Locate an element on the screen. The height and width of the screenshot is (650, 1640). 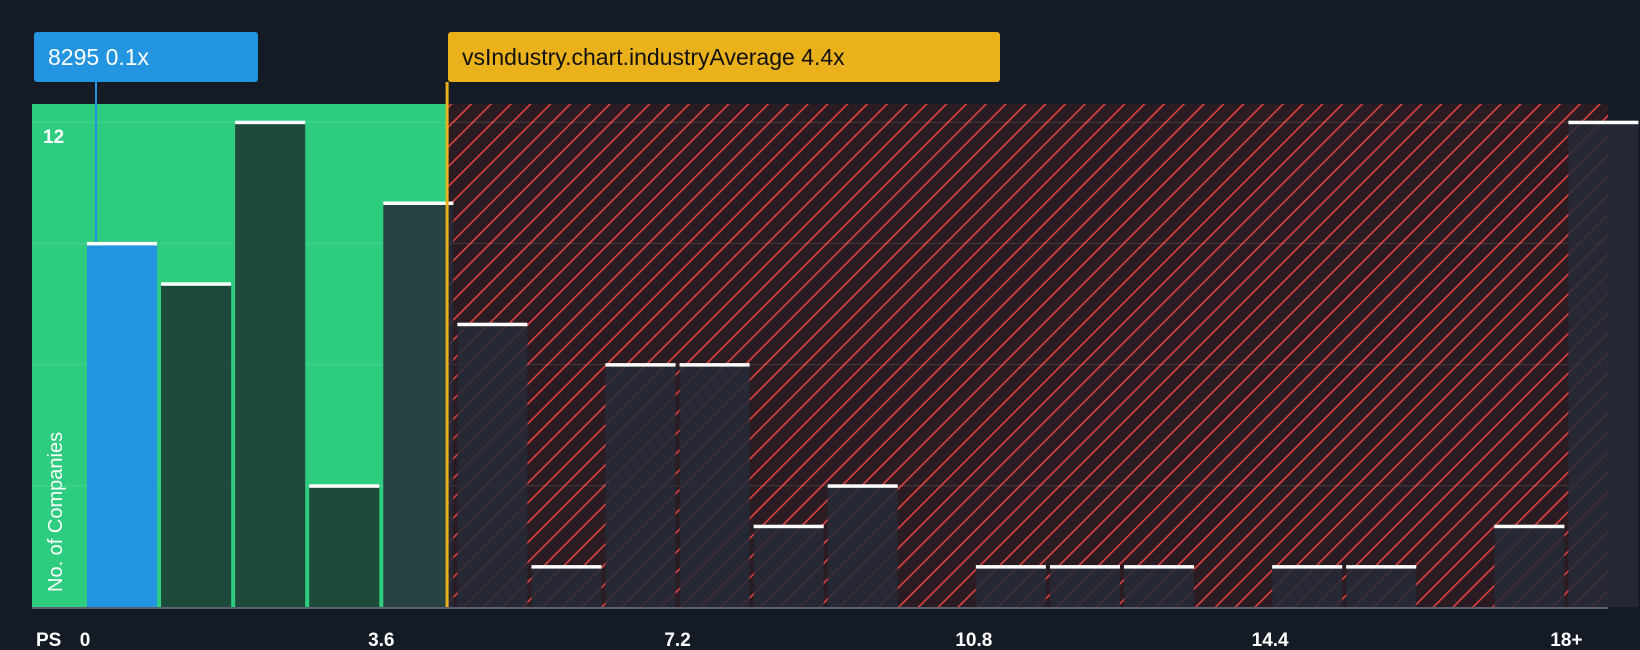
company-ps-value: 0.1x is located at coordinates (127, 57).